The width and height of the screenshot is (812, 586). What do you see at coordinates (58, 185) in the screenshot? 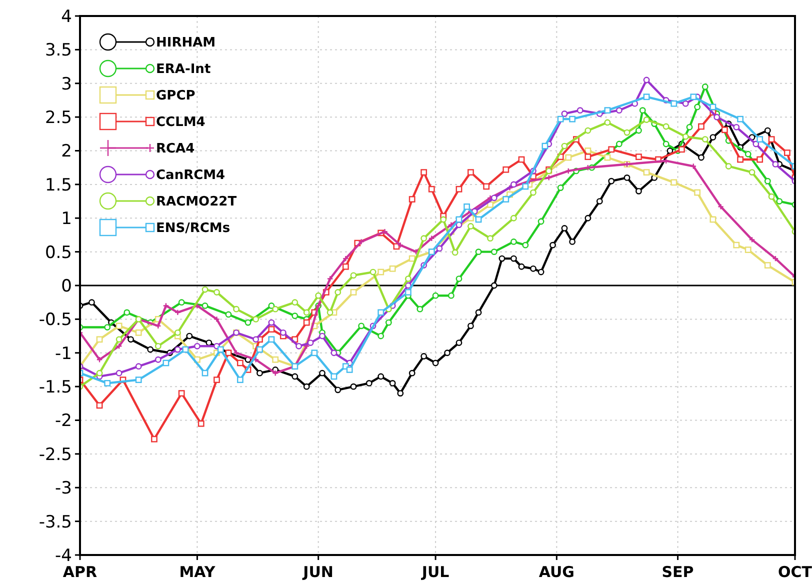
I see `y-tick-label: 1.5` at bounding box center [58, 185].